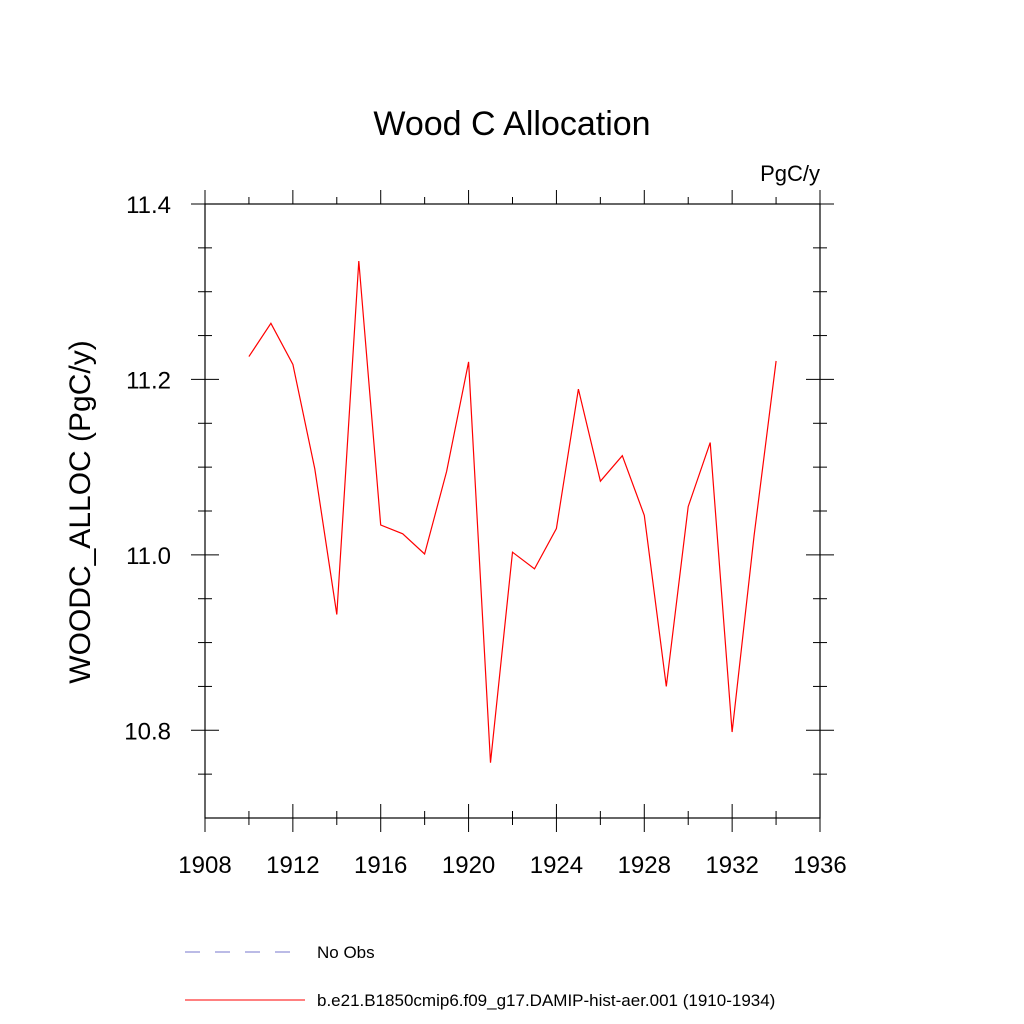 Image resolution: width=1024 pixels, height=1024 pixels. What do you see at coordinates (148, 556) in the screenshot?
I see `y-tick-label: 11.0` at bounding box center [148, 556].